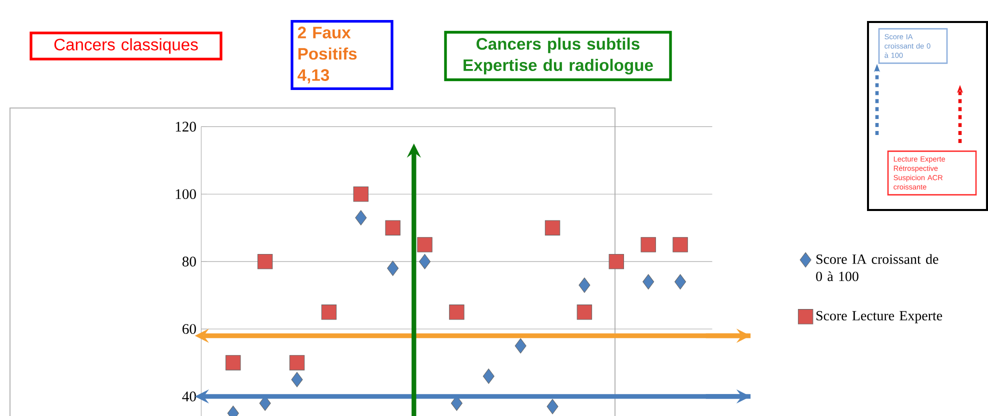 This screenshot has width=988, height=416. I want to click on y-tick-label: 80, so click(189, 261).